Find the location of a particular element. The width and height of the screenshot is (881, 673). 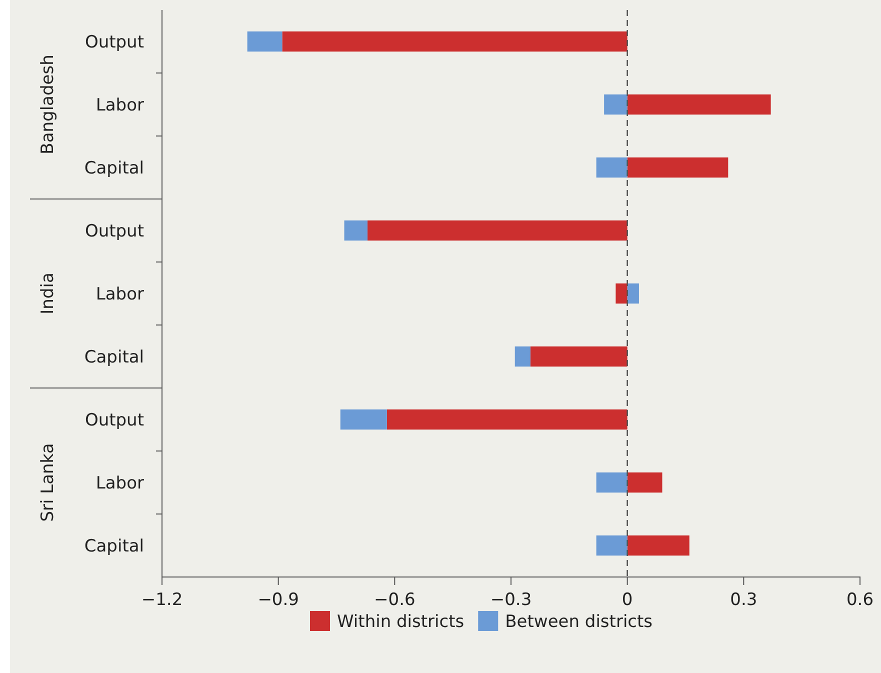

x-tick-label: 0 is located at coordinates (627, 600).